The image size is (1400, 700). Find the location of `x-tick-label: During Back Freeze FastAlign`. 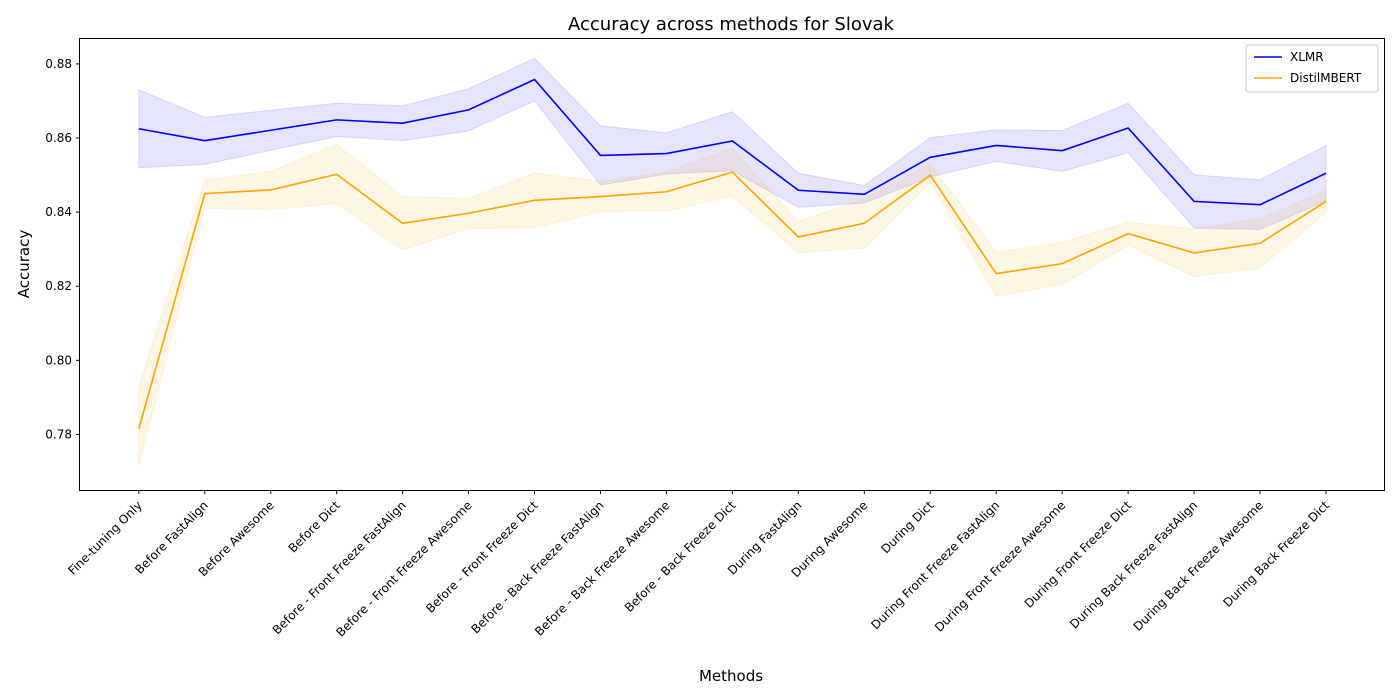

x-tick-label: During Back Freeze FastAlign is located at coordinates (1133, 564).